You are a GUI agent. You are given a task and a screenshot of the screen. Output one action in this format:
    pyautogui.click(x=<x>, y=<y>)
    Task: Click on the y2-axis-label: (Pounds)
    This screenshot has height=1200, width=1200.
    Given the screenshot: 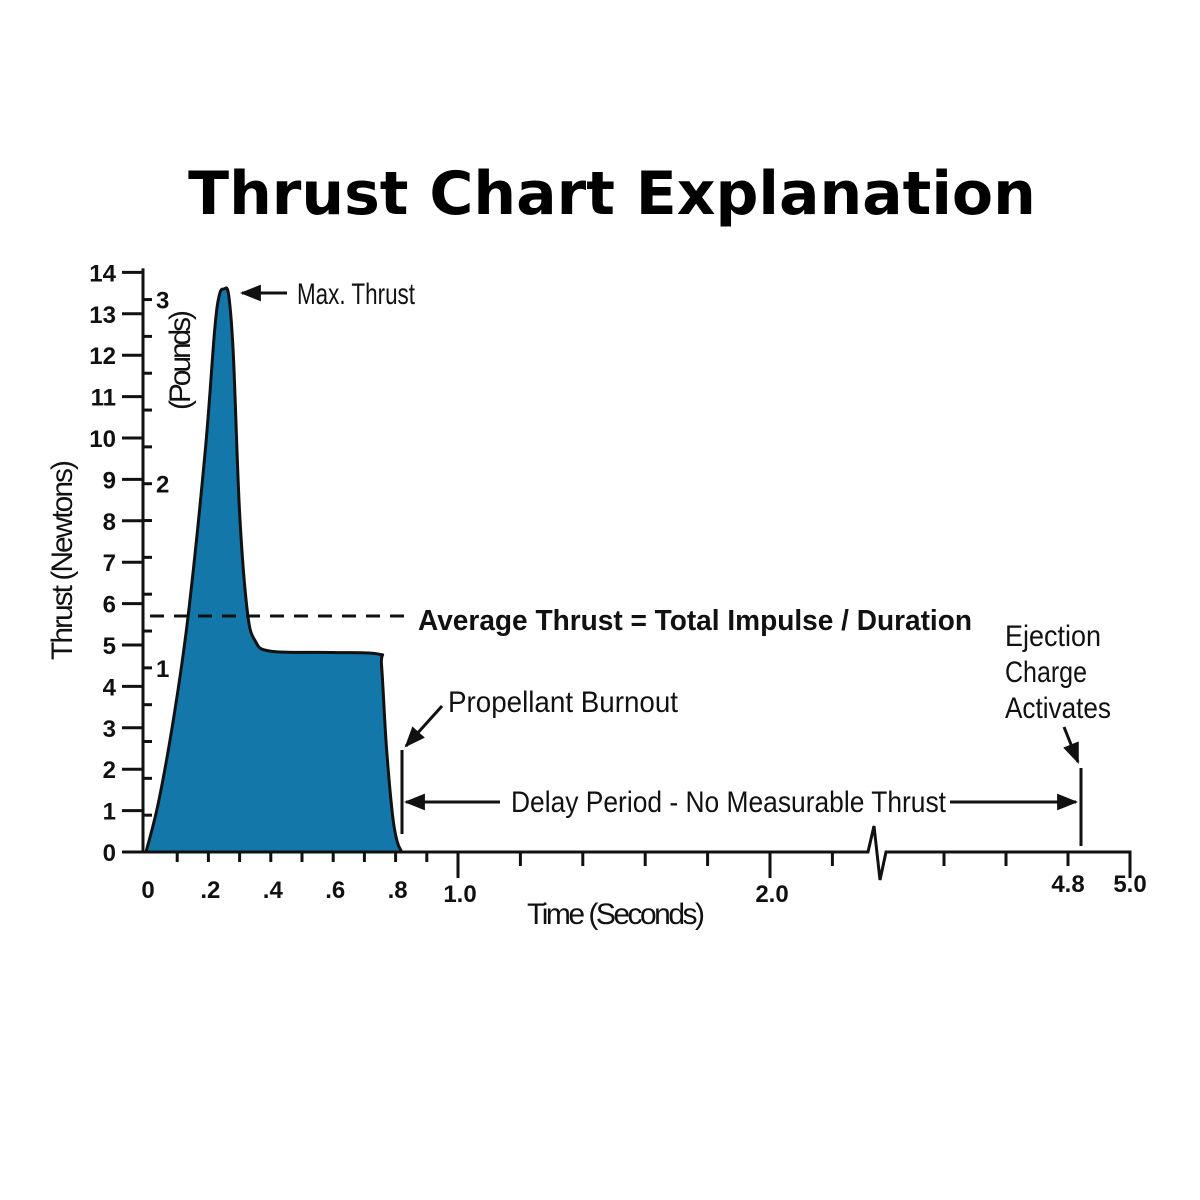 What is the action you would take?
    pyautogui.click(x=180, y=360)
    